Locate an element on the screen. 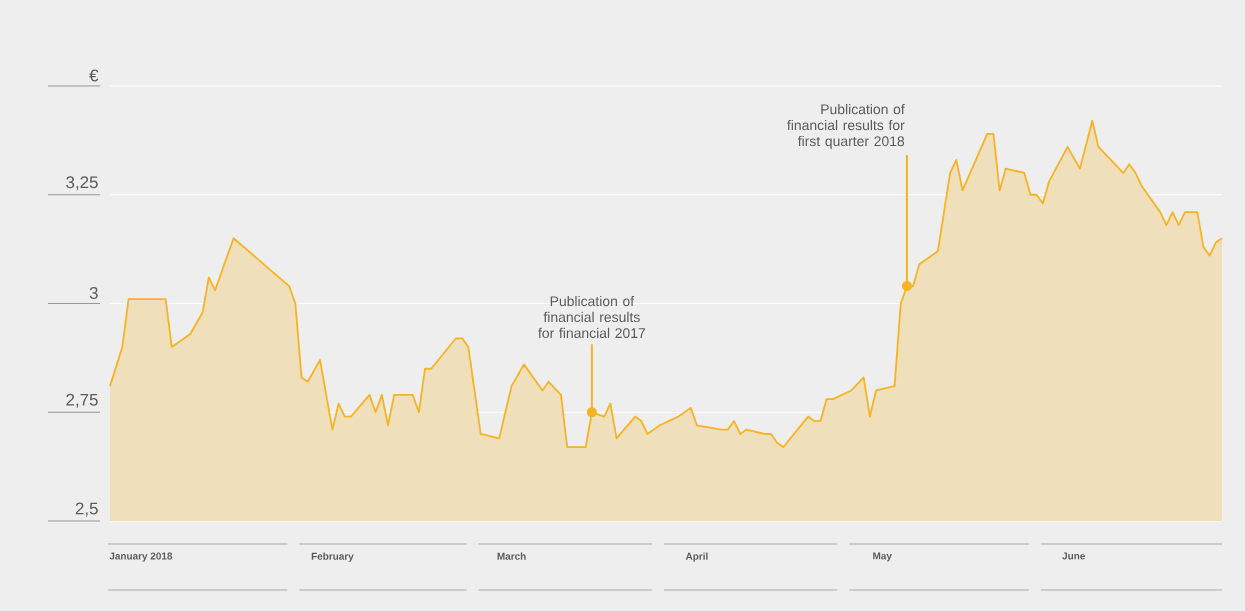 The width and height of the screenshot is (1245, 611). y-tick-label: 3,25 is located at coordinates (82, 183).